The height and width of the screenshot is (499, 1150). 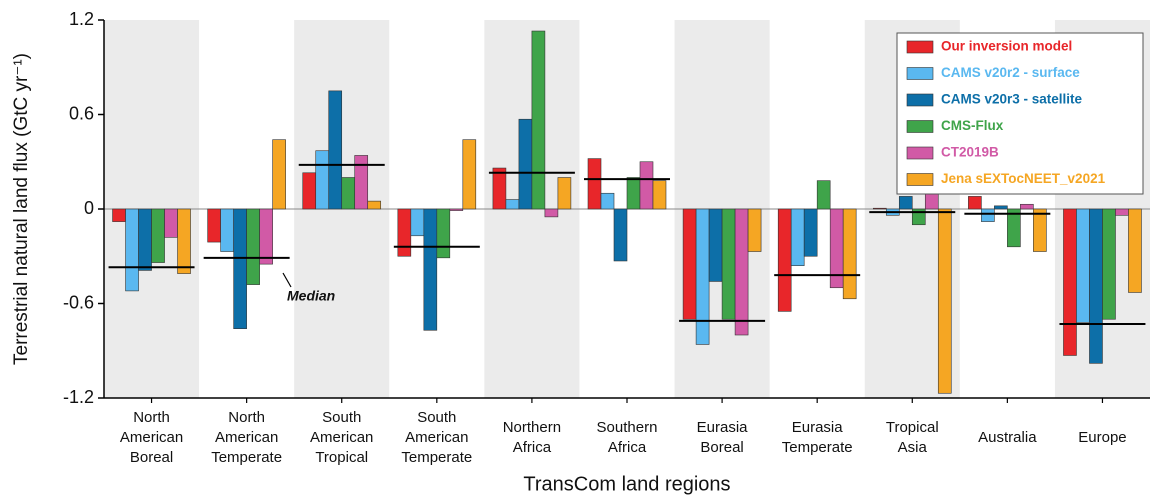 What do you see at coordinates (89, 208) in the screenshot?
I see `y-tick-label: 0` at bounding box center [89, 208].